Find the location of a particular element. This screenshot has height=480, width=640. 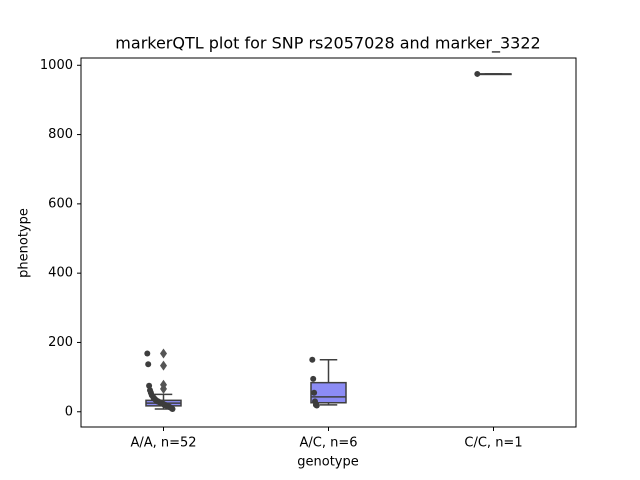

box is located at coordinates (328, 392).